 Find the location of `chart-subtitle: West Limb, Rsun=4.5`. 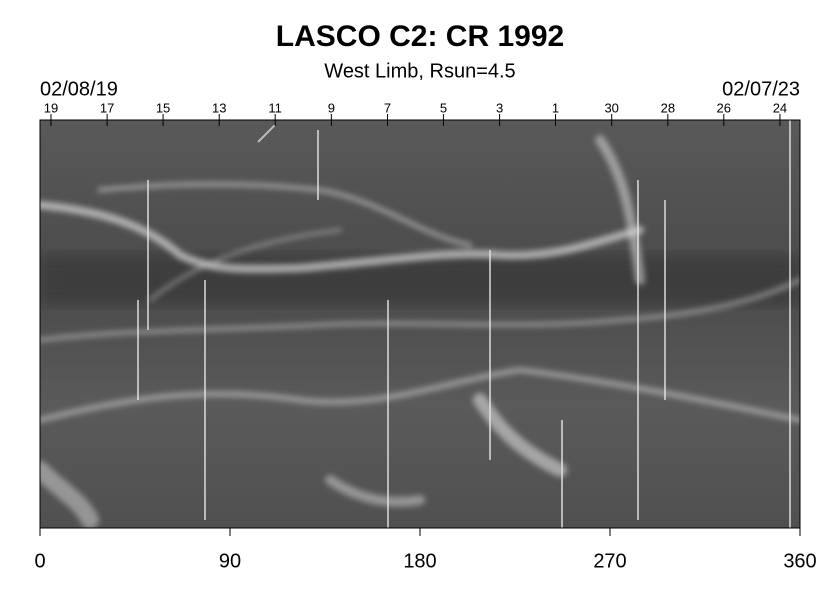

chart-subtitle: West Limb, Rsun=4.5 is located at coordinates (419, 71).